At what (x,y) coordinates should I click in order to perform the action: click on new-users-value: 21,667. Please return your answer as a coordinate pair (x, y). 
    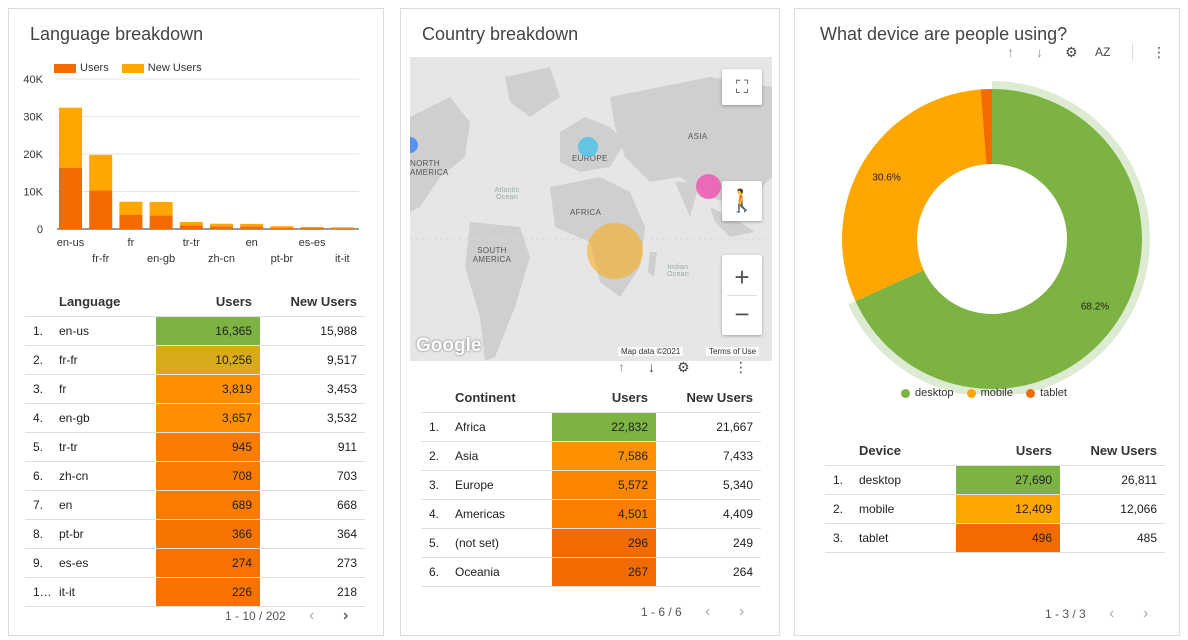
    Looking at the image, I should click on (734, 427).